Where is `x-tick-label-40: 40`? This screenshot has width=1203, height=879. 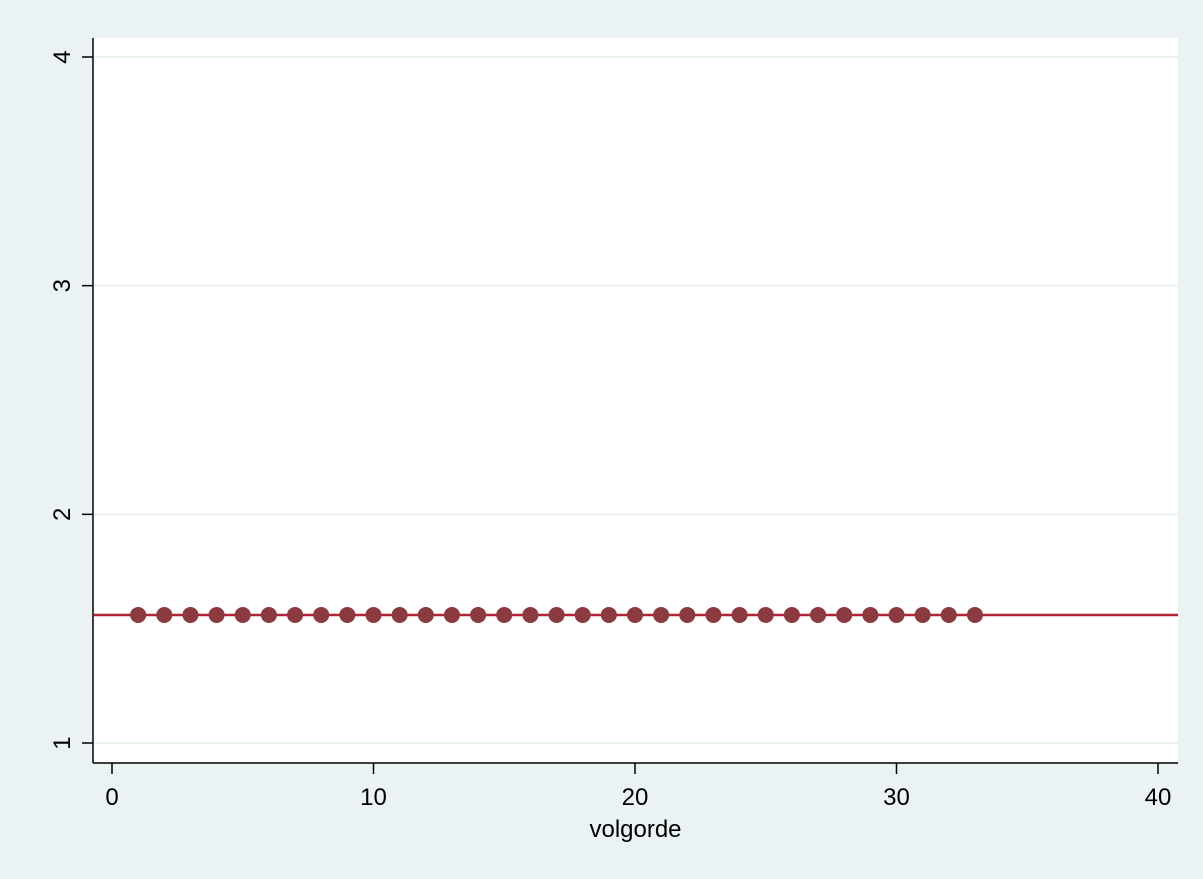 x-tick-label-40: 40 is located at coordinates (1158, 797).